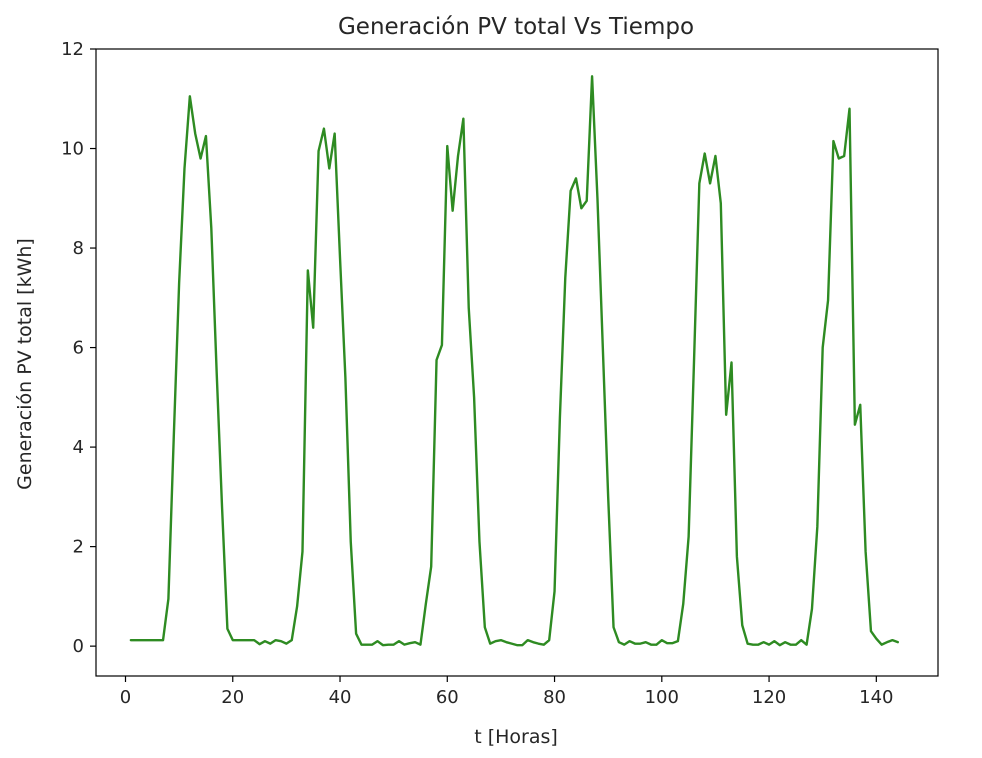  Describe the element at coordinates (78, 348) in the screenshot. I see `y-tick-label-6: 6` at that location.